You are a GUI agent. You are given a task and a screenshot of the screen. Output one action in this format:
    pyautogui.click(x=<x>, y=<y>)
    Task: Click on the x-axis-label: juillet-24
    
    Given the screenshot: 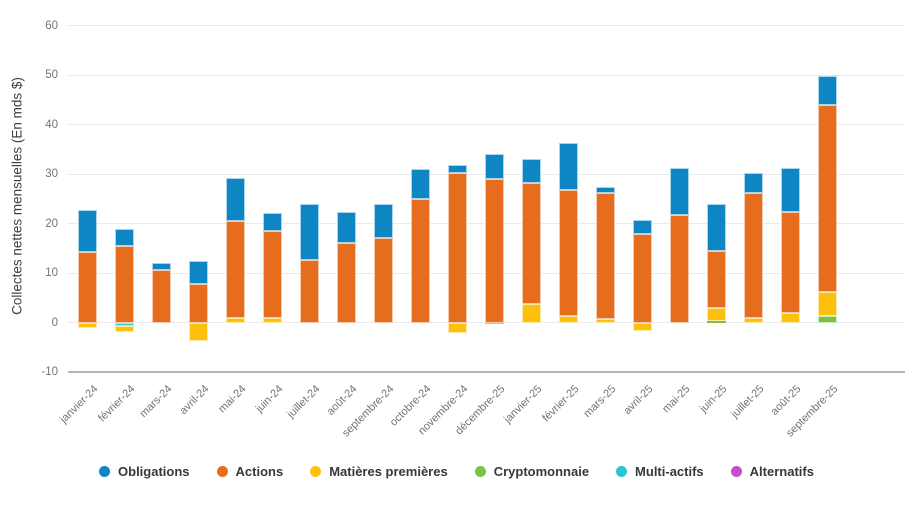 What is the action you would take?
    pyautogui.click(x=304, y=402)
    